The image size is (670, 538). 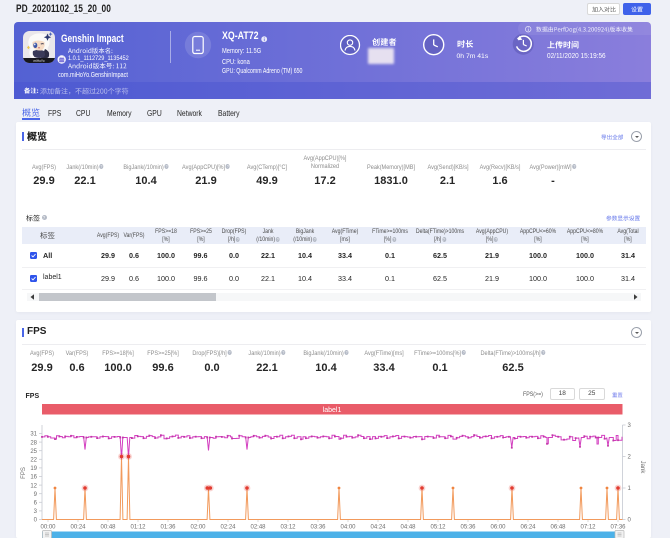 I want to click on svg-text: 22, so click(x=33, y=461).